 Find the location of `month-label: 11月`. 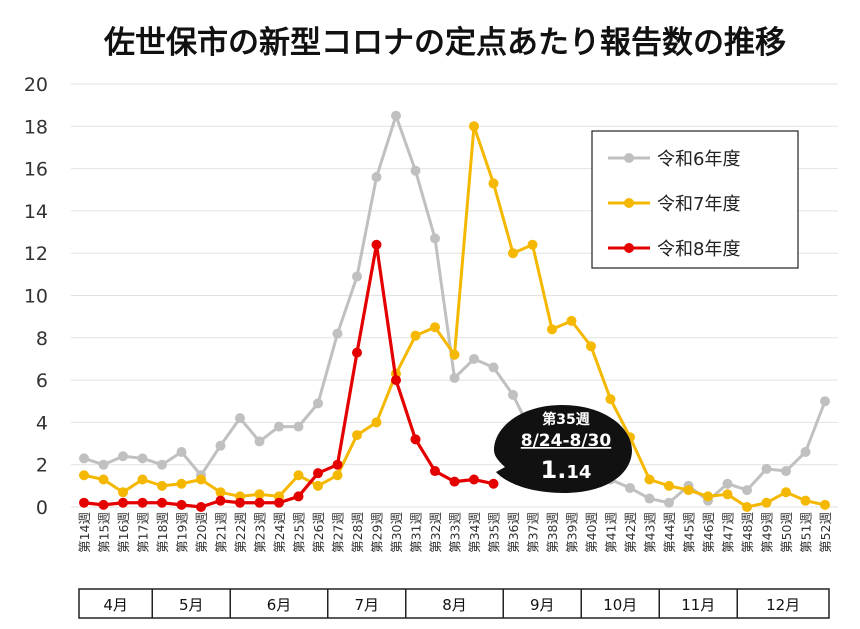

month-label: 11月 is located at coordinates (698, 605).